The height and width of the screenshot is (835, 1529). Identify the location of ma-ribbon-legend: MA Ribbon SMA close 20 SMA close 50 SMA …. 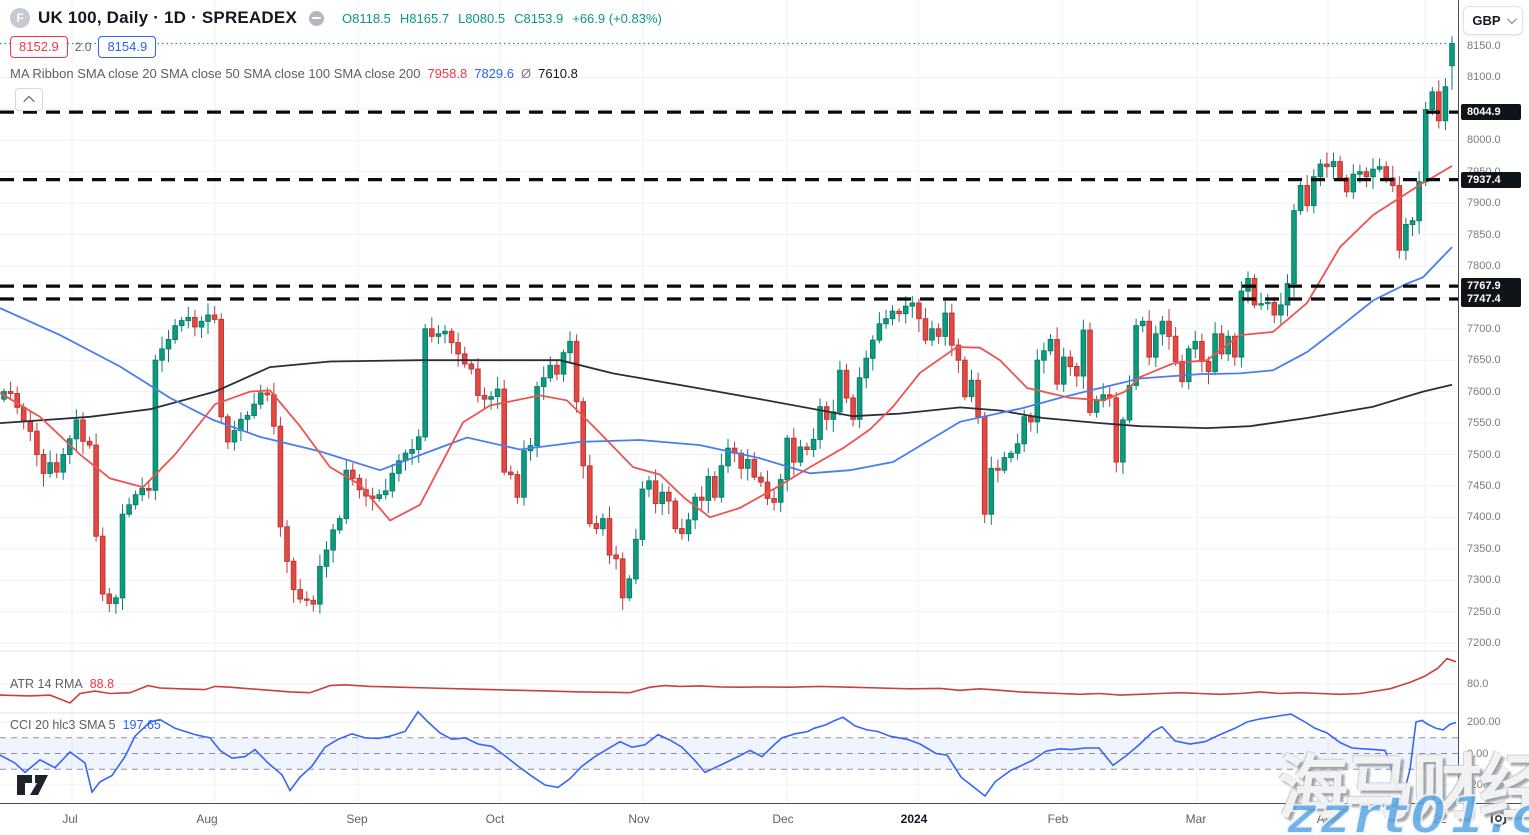
(294, 73).